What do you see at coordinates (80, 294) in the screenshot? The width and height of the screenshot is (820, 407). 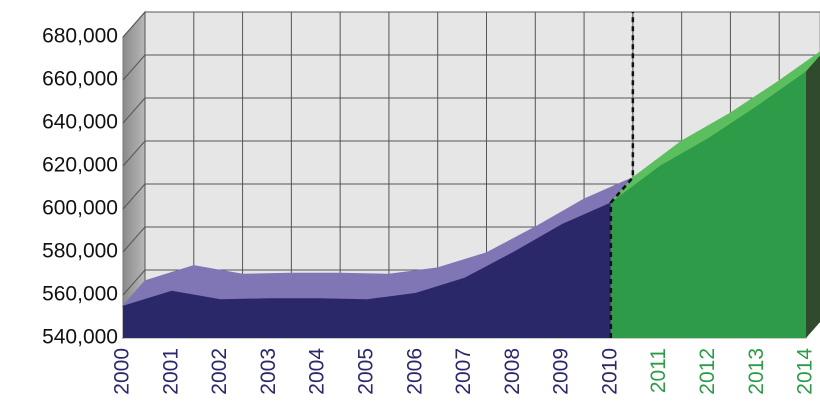 I see `y-tick-label: 560,000` at bounding box center [80, 294].